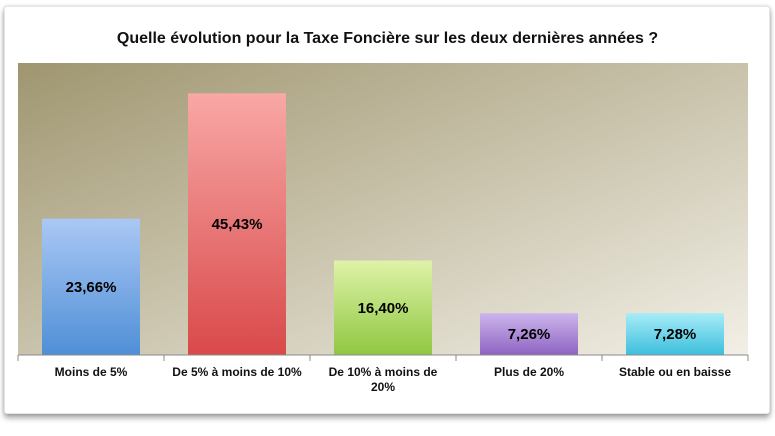 This screenshot has height=436, width=775. Describe the element at coordinates (383, 379) in the screenshot. I see `category-label: De 10% à moins de 20%` at that location.